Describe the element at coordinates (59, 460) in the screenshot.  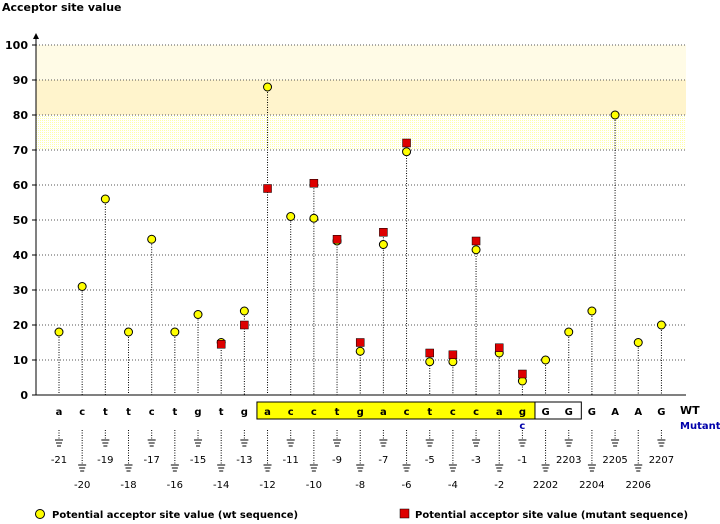
I see `position-label: -21` at that location.